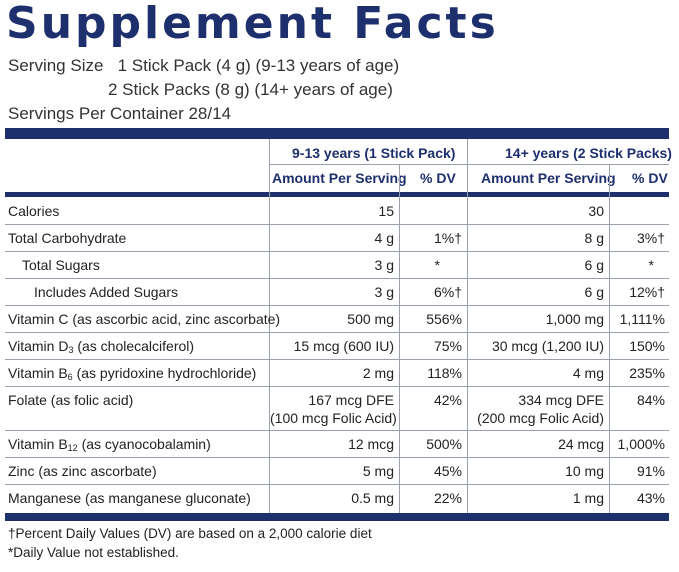  Describe the element at coordinates (337, 517) in the screenshot. I see `bottom-thick-bar` at that location.